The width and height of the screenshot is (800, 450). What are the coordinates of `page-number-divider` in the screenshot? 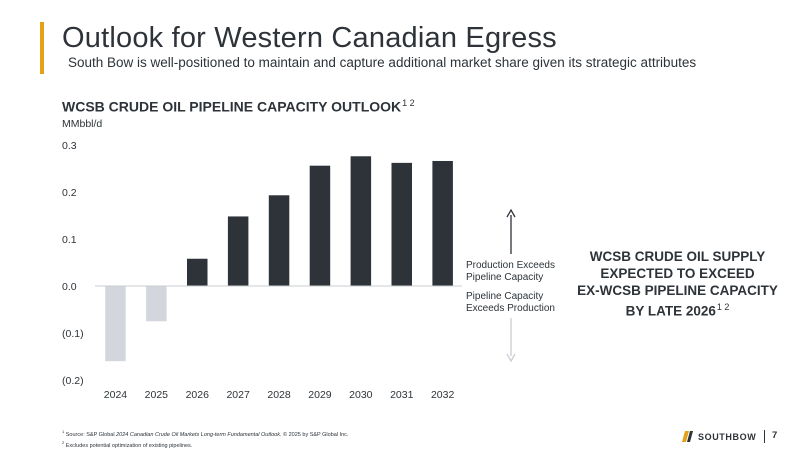 It's located at (764, 436).